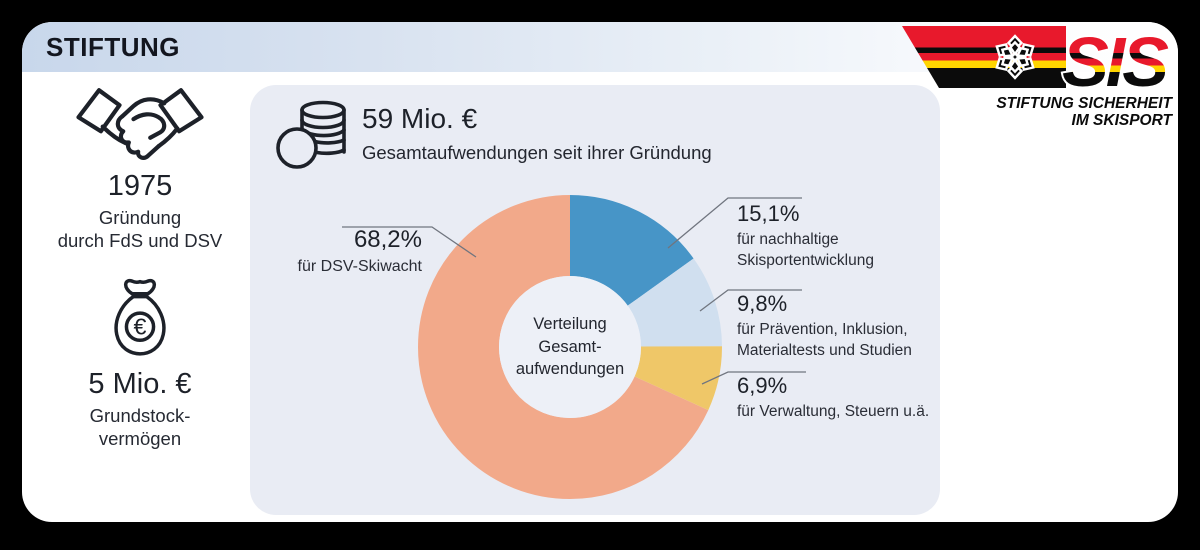 This screenshot has width=1200, height=550. I want to click on slice-pct-praevention: 9,8%, so click(762, 303).